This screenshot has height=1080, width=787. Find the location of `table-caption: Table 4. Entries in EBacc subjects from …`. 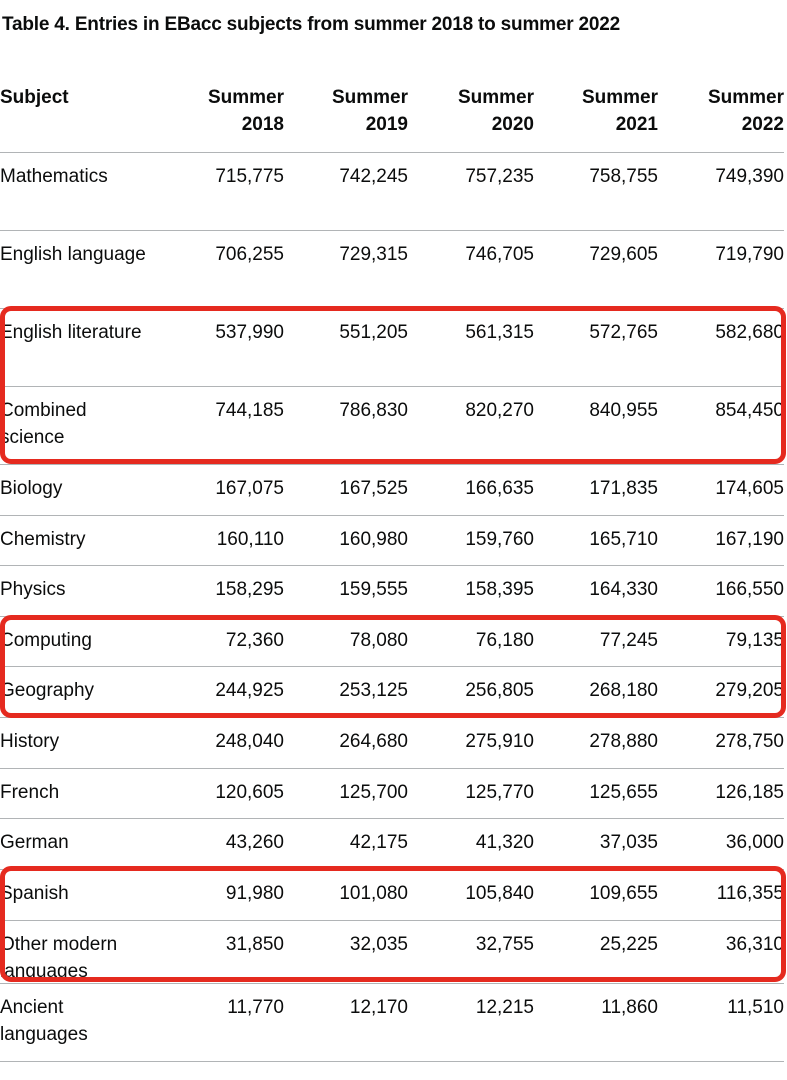

table-caption: Table 4. Entries in EBacc subjects from … is located at coordinates (311, 24).